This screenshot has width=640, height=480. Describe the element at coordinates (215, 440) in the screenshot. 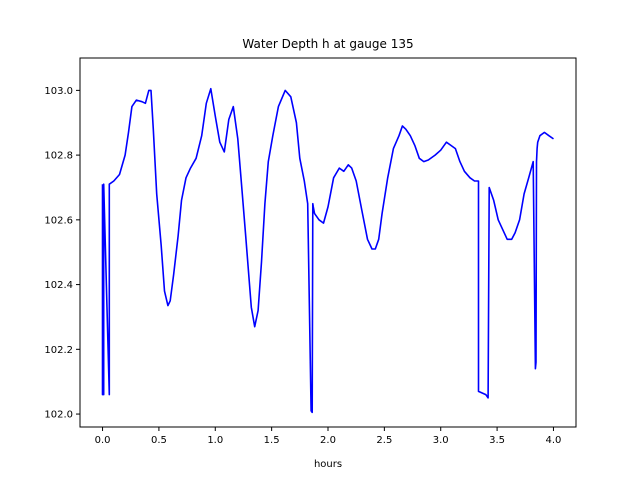

I see `x-tick-label: 1.0` at that location.